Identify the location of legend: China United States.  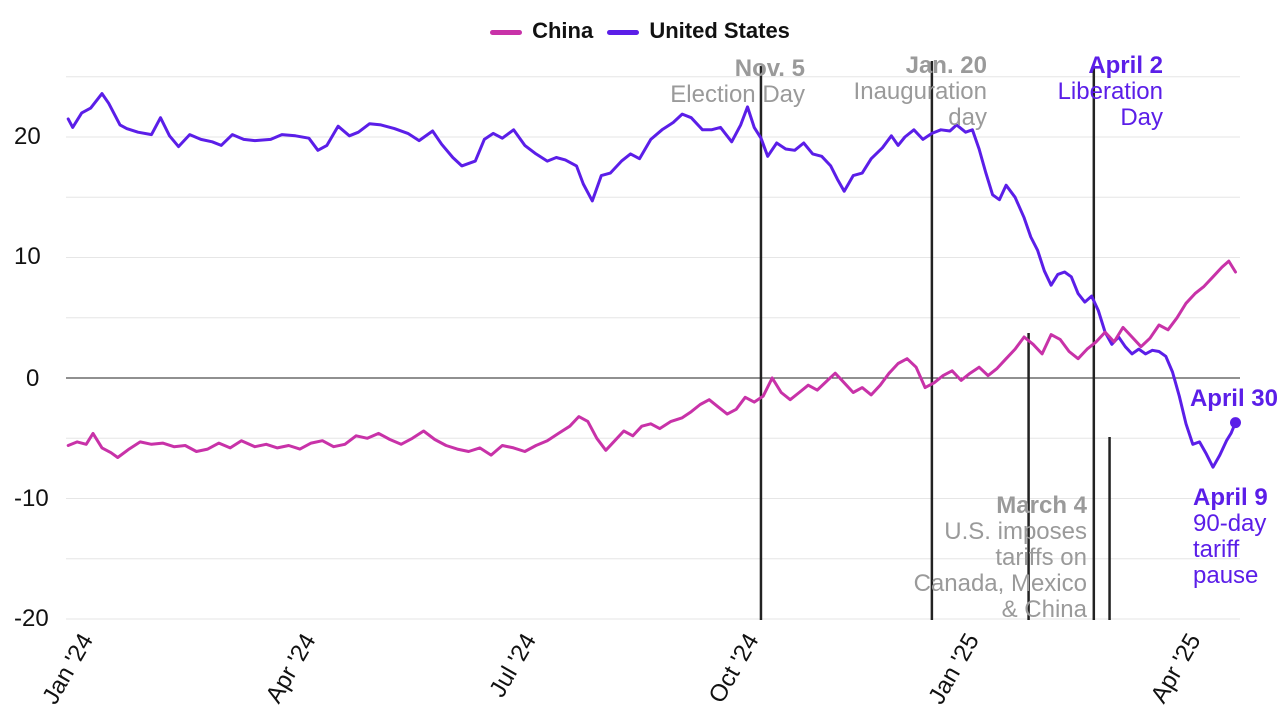
(640, 31).